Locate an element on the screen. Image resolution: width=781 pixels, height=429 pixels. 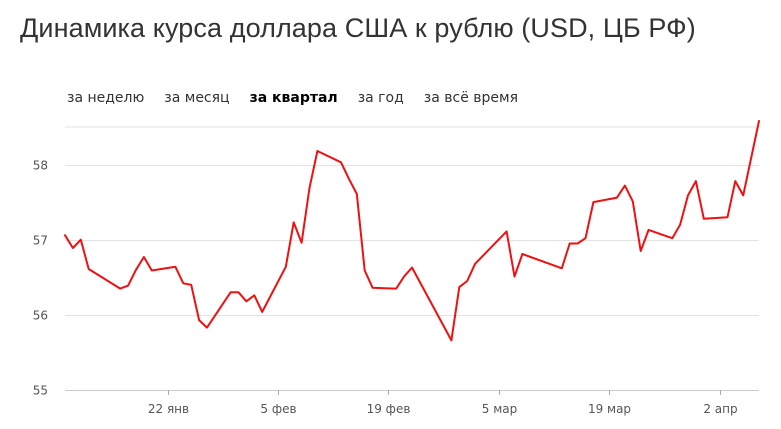
x-tick-label: 19 мар is located at coordinates (609, 409).